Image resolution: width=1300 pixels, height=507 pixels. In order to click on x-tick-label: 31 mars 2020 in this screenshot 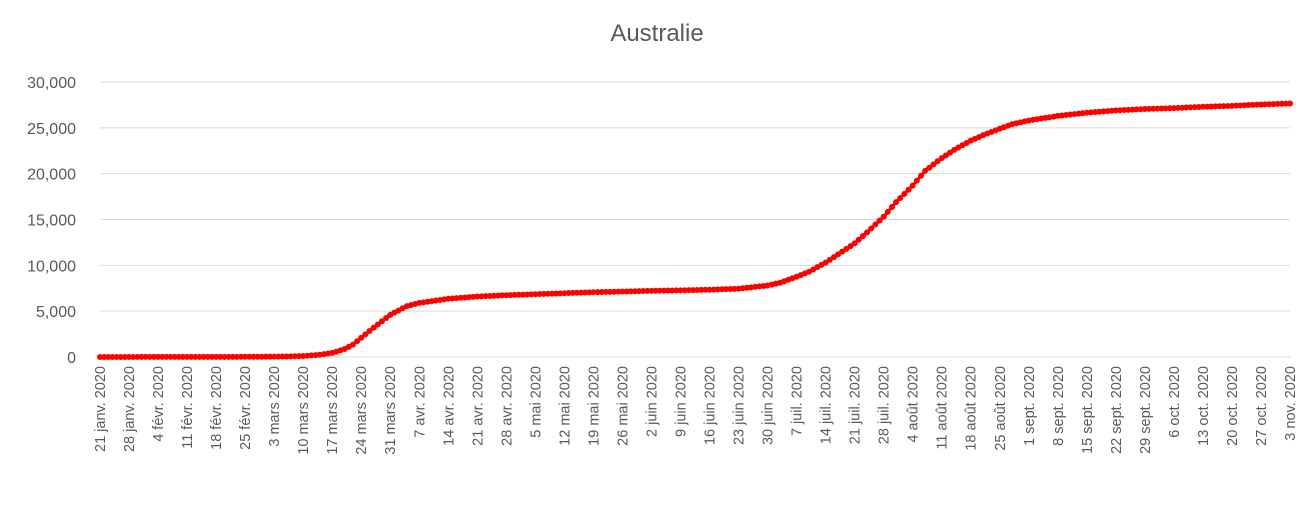, I will do `click(391, 410)`.